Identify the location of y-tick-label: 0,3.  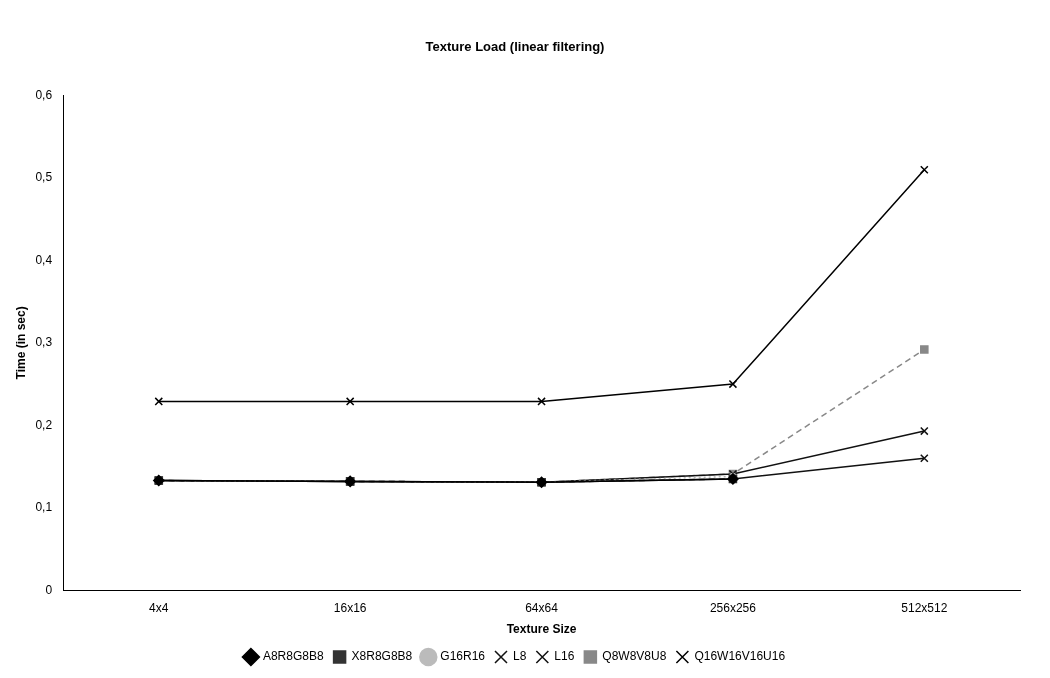
(44, 342).